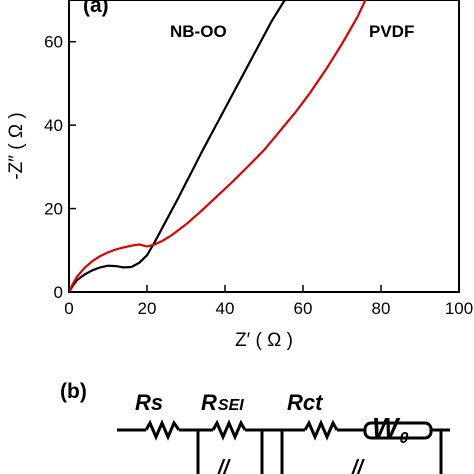 Image resolution: width=474 pixels, height=474 pixels. Describe the element at coordinates (403, 438) in the screenshot. I see `w0-subscript: 0` at that location.